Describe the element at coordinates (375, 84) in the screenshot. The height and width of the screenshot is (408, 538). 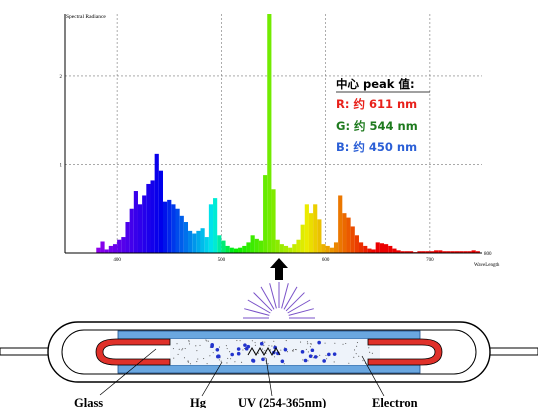
I see `legend-title: 中心 peak 值:` at that location.